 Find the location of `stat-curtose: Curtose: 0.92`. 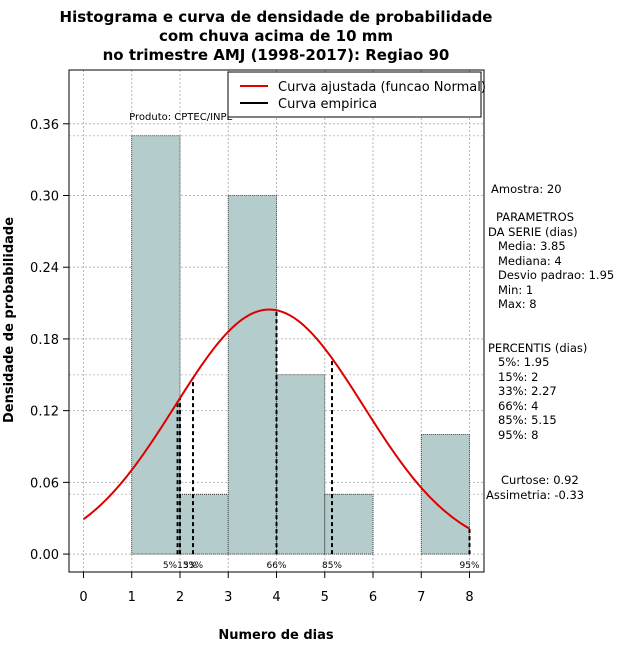

stat-curtose: Curtose: 0.92 is located at coordinates (540, 480).